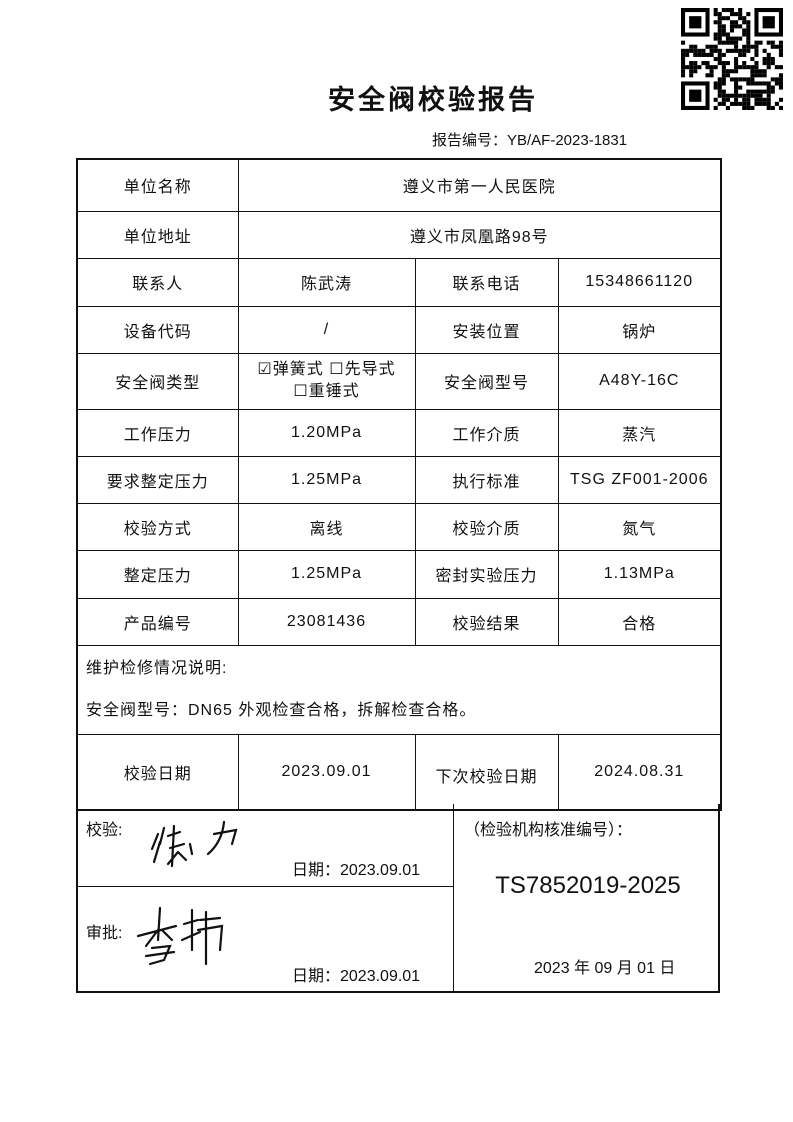  I want to click on value-location: 锅炉, so click(639, 329).